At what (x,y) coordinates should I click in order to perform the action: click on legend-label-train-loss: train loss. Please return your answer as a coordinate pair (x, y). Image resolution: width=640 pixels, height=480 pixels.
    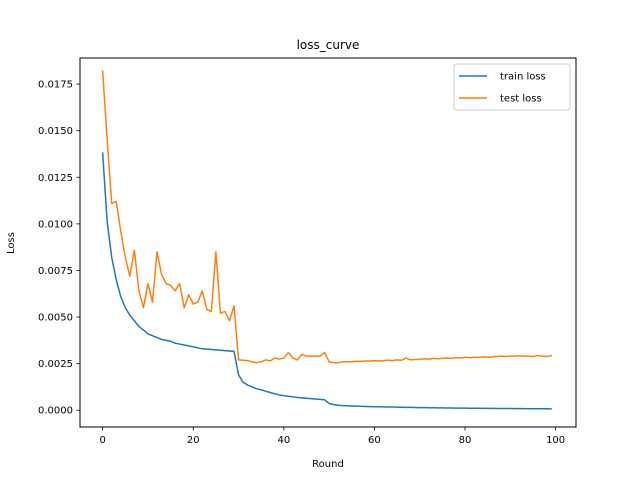
    Looking at the image, I should click on (523, 77).